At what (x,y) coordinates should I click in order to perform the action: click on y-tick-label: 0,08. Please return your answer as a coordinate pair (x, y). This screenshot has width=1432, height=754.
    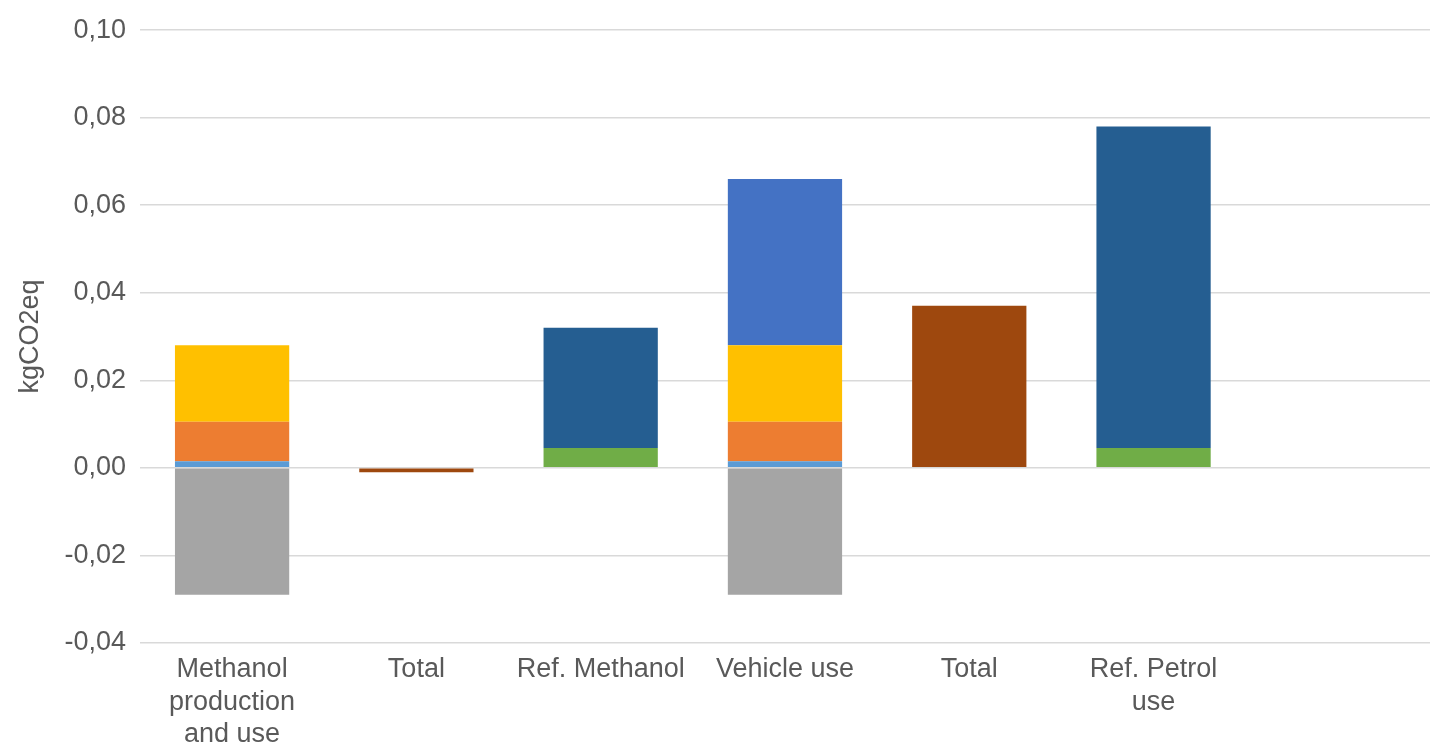
    Looking at the image, I should click on (99, 116).